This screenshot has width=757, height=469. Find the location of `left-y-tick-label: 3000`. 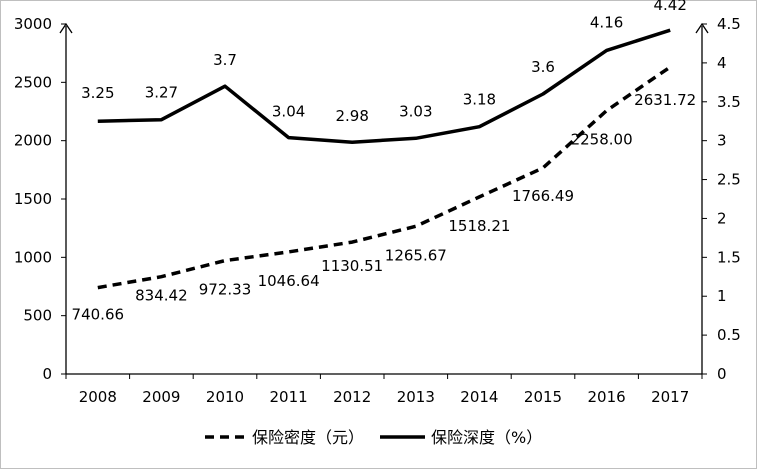

left-y-tick-label: 3000 is located at coordinates (33, 24).